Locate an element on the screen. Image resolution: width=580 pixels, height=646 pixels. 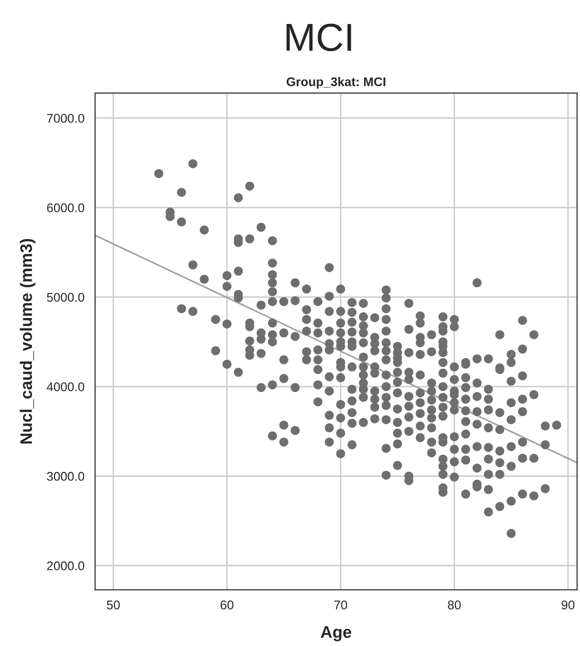
chart-title: MCI is located at coordinates (319, 38).